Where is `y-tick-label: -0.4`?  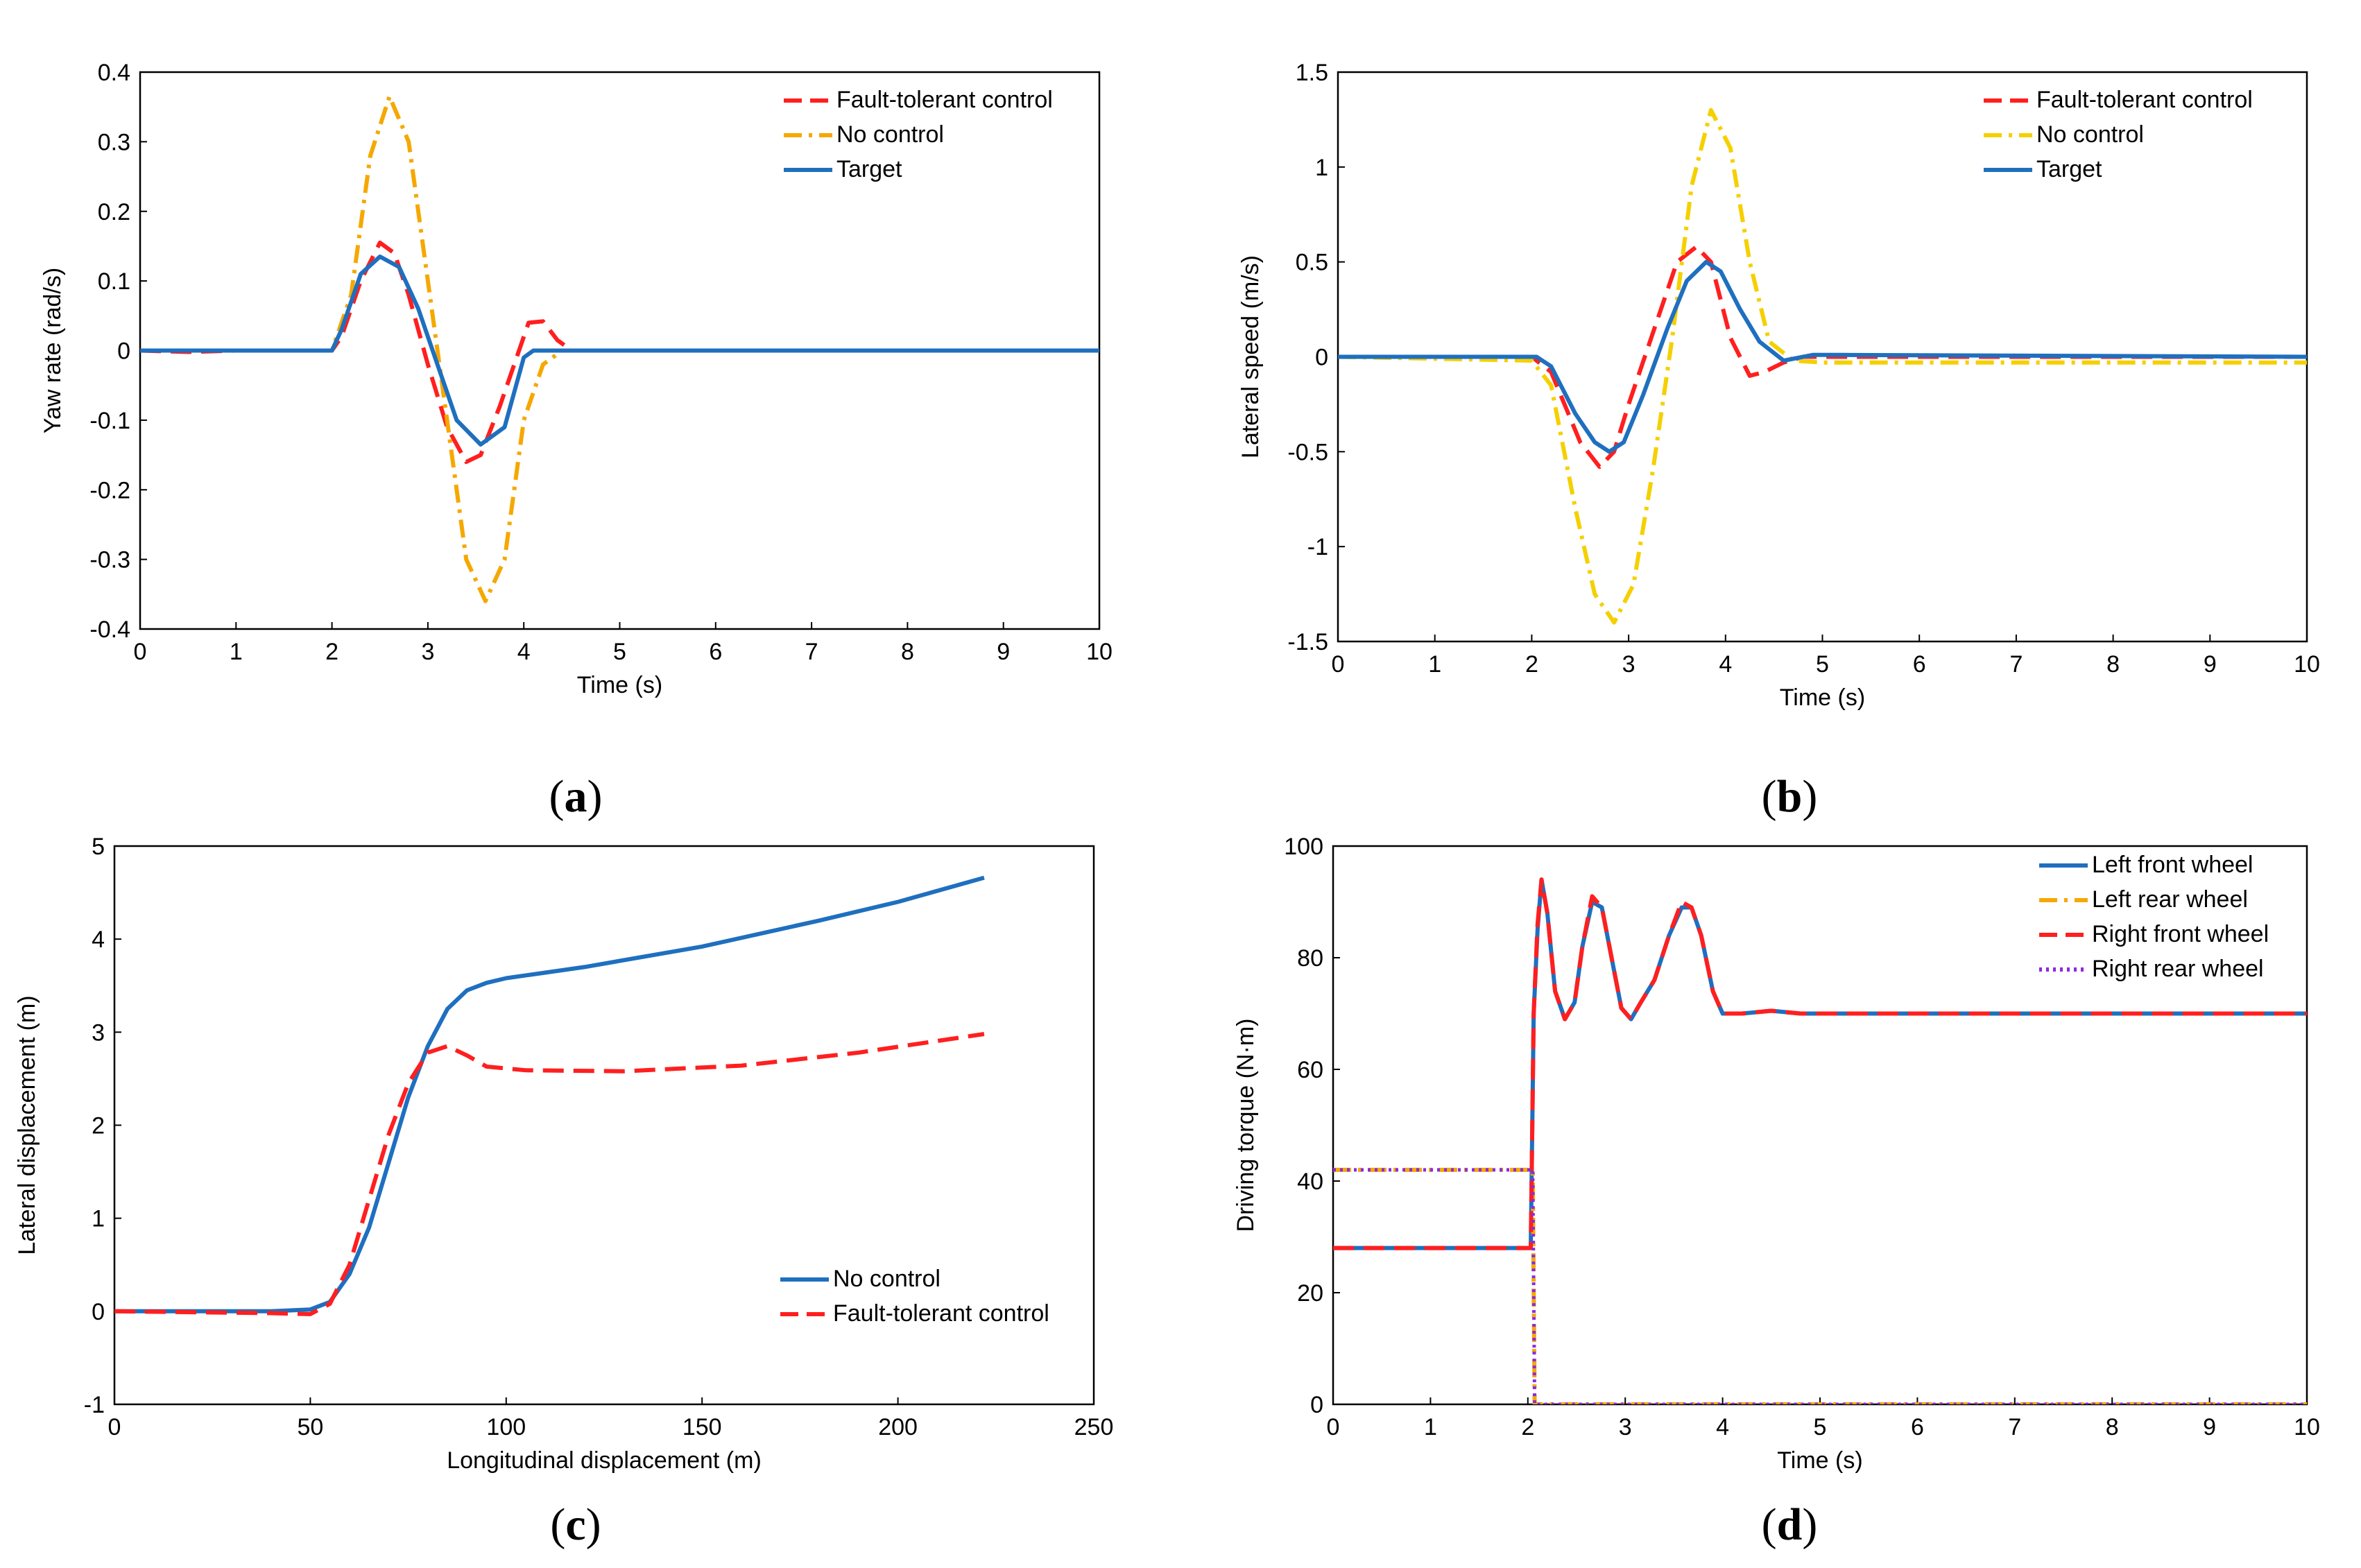 y-tick-label: -0.4 is located at coordinates (109, 630).